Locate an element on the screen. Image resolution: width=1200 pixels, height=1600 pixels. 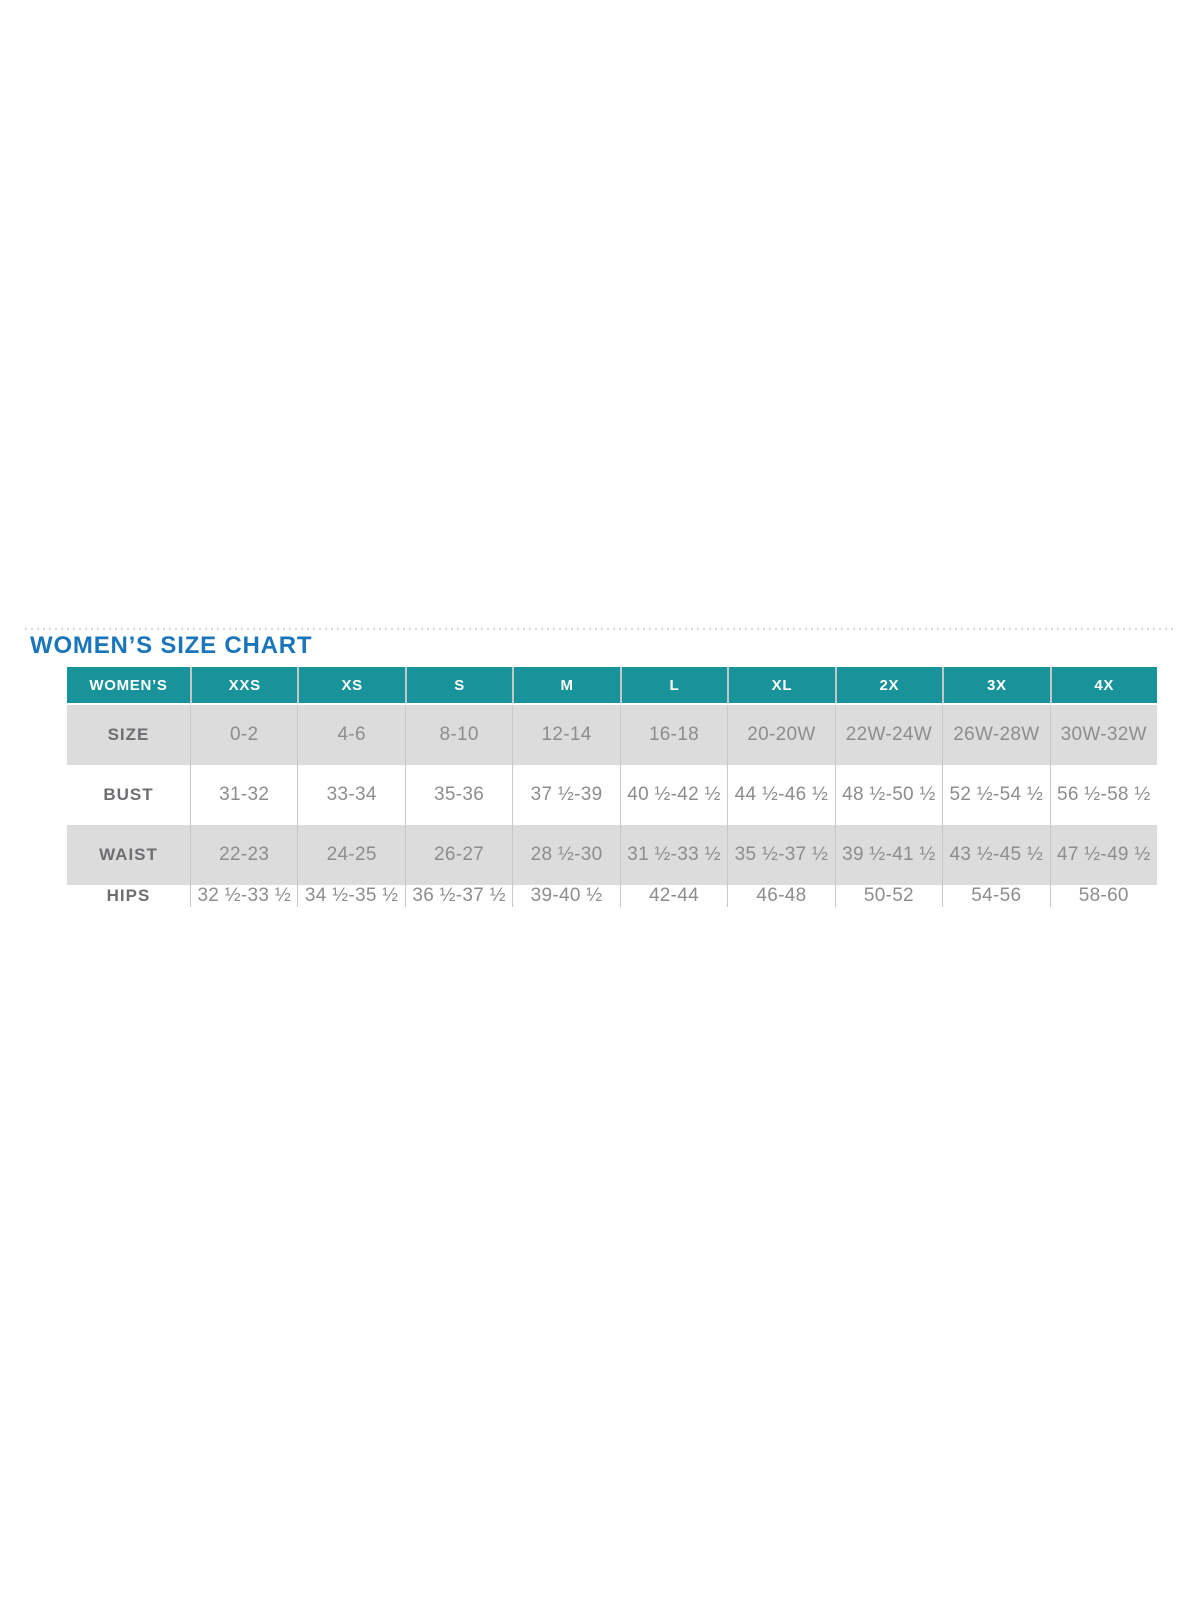
column-header-womens: WOMEN’S is located at coordinates (128, 685).